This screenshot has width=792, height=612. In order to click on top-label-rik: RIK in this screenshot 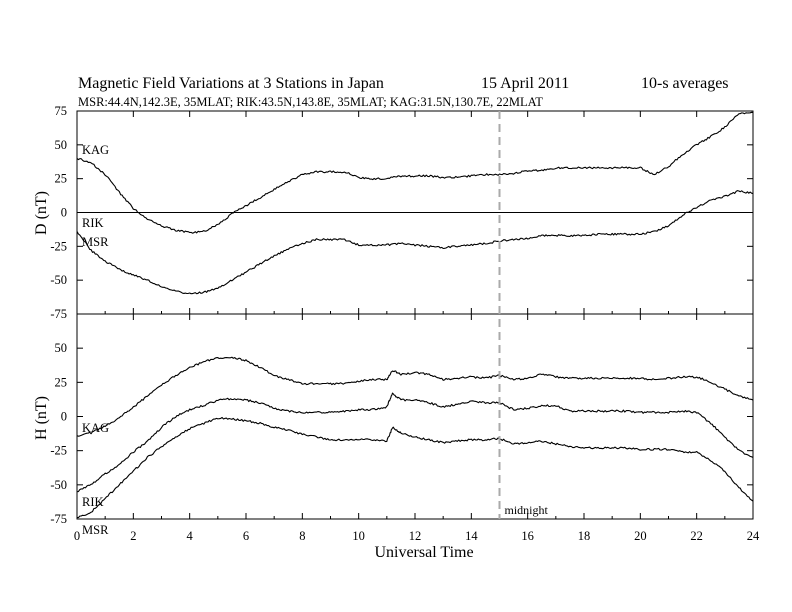, I will do `click(93, 223)`.